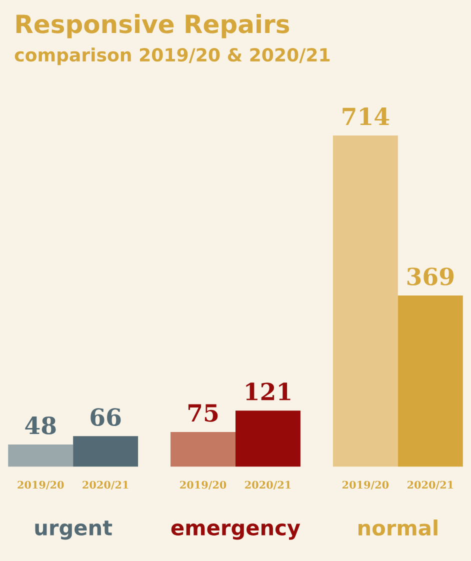 Image resolution: width=471 pixels, height=561 pixels. Describe the element at coordinates (73, 530) in the screenshot. I see `x-tick-label: urgent` at that location.